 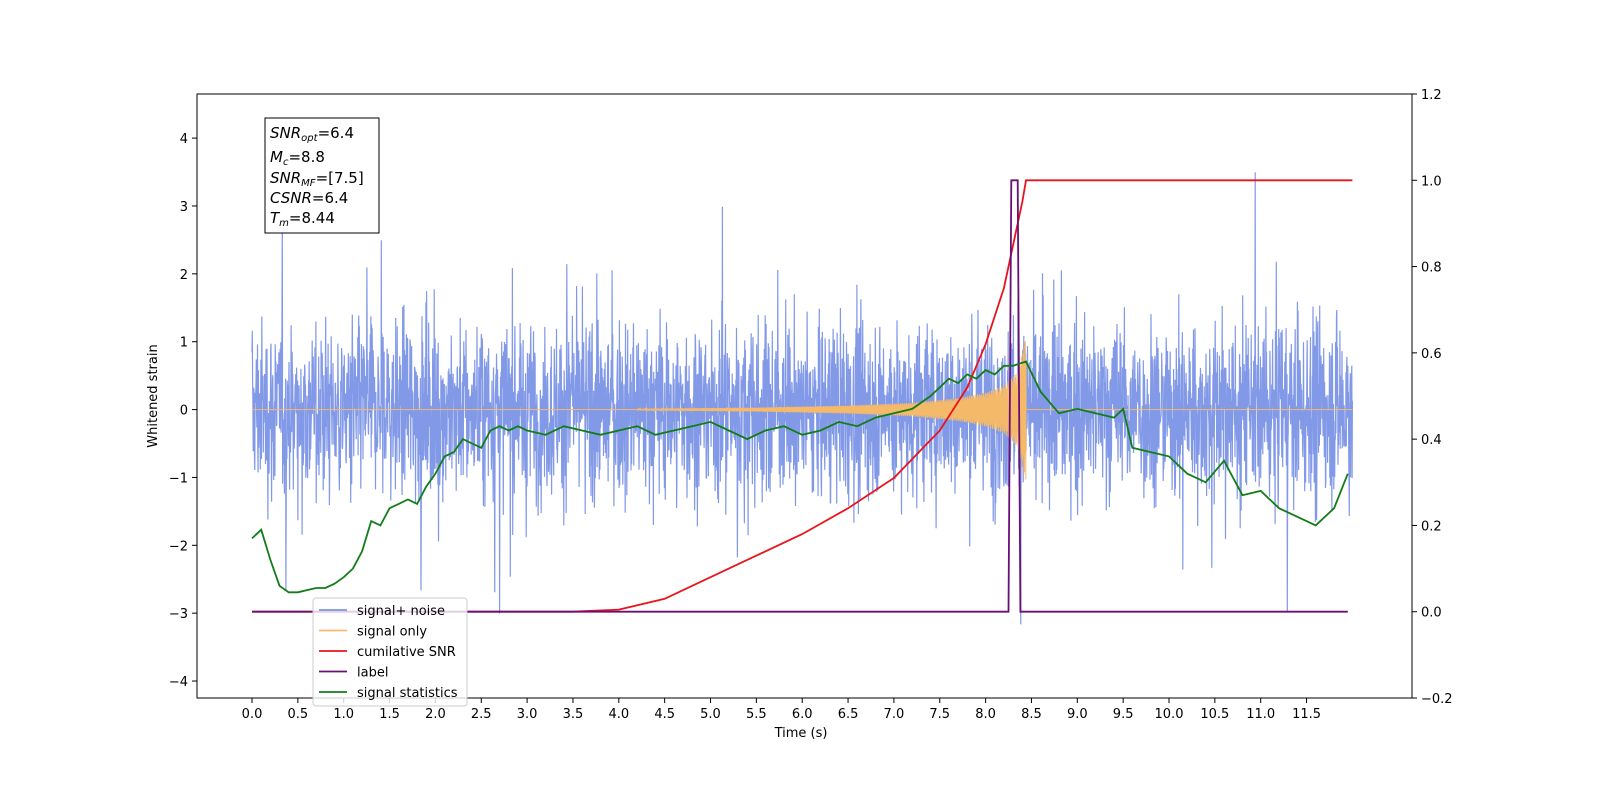 I want to click on y-left-tick-label: −1, so click(x=178, y=478).